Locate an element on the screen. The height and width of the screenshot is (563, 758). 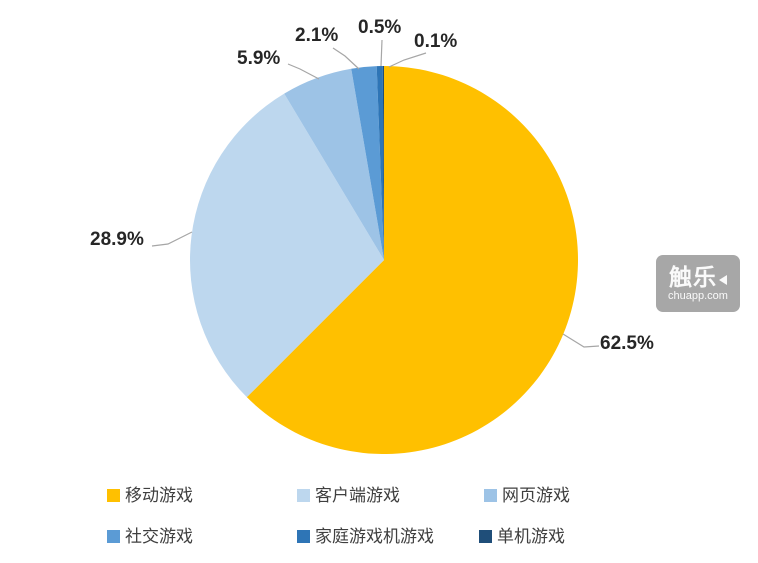
pie-slice-social-games is located at coordinates (367, 163).